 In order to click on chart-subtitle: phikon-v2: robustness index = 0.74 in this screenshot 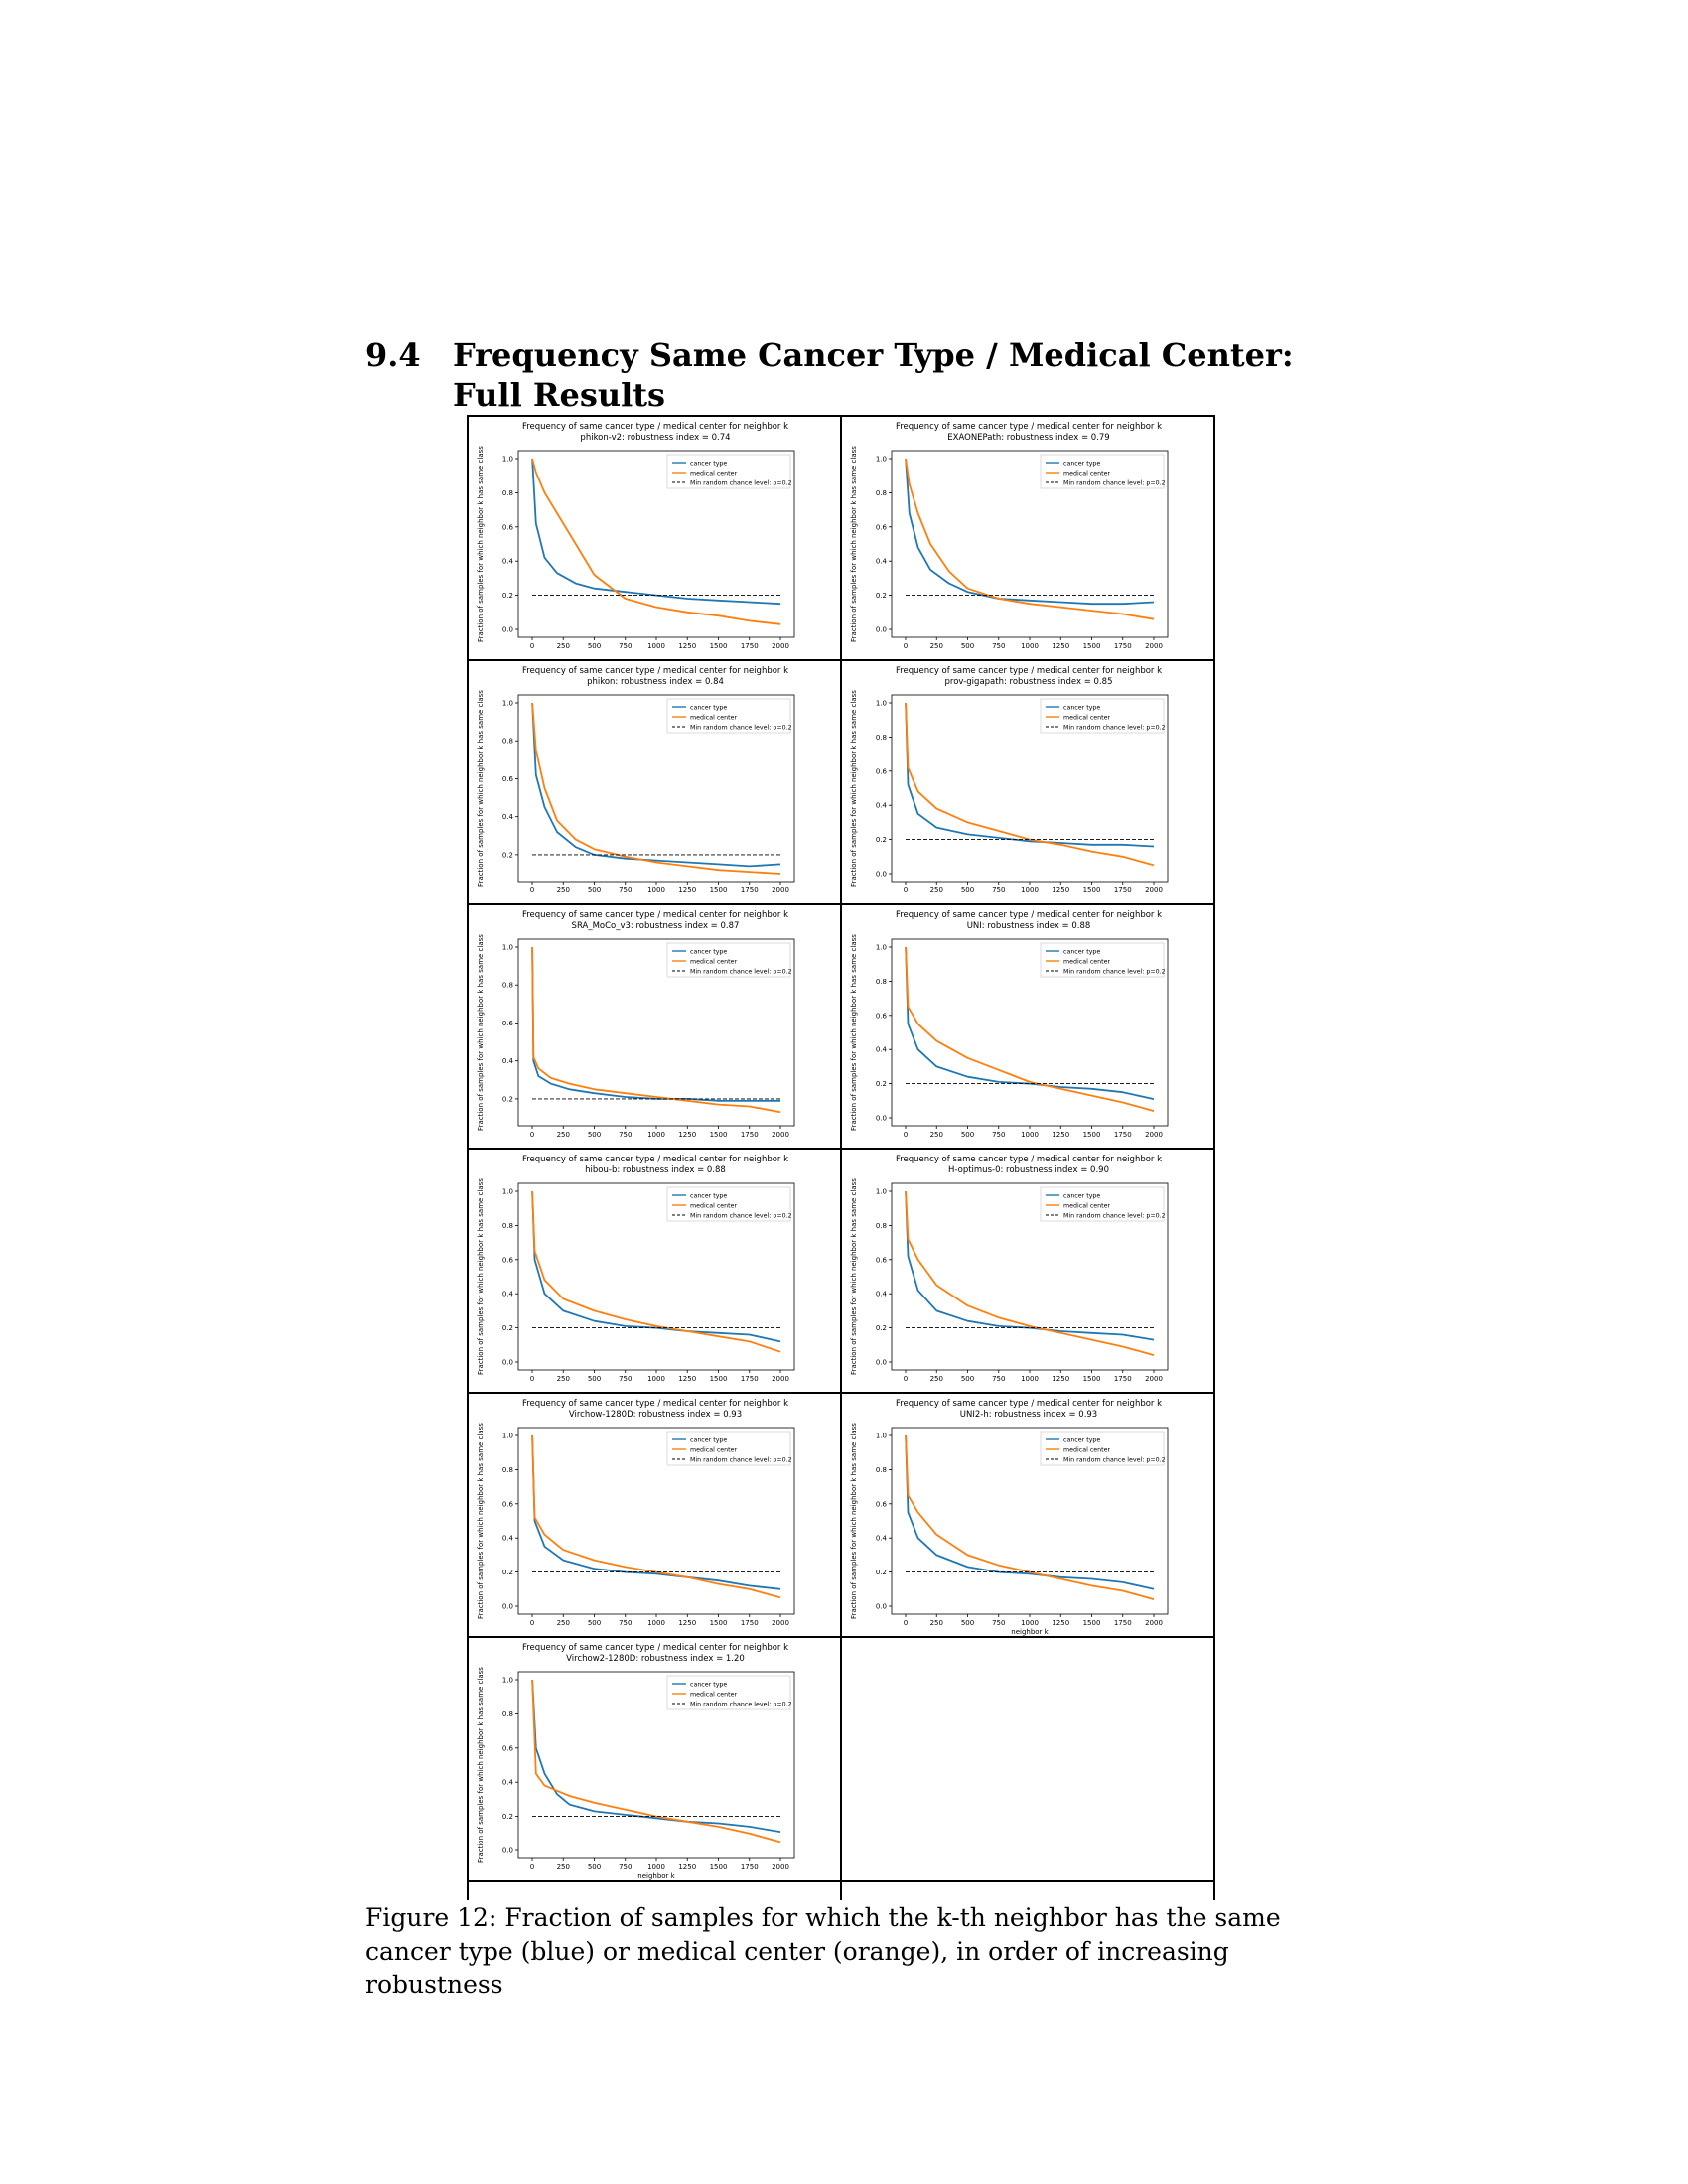, I will do `click(655, 438)`.